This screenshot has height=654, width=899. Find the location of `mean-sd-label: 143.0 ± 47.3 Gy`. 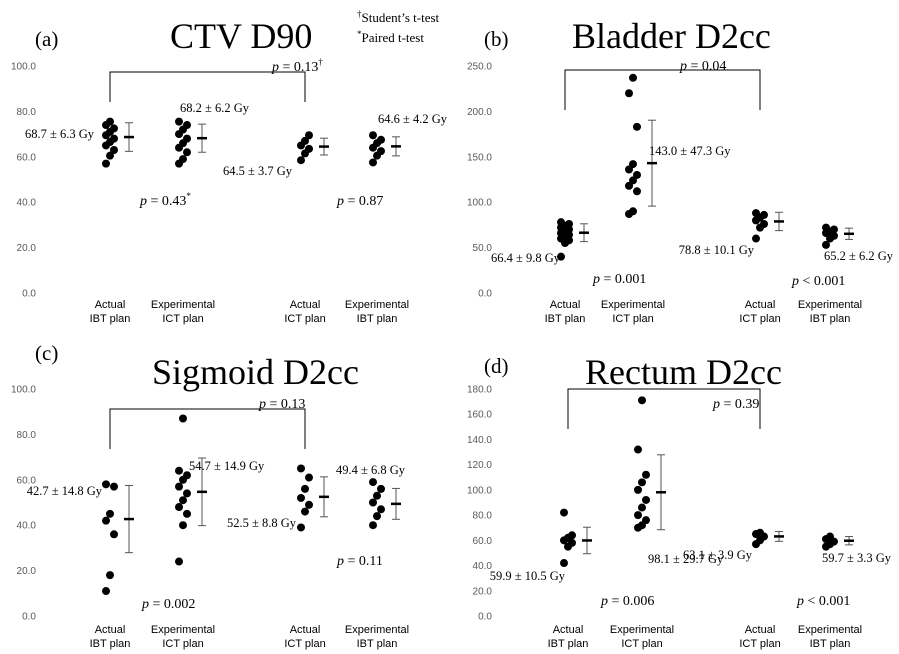

mean-sd-label: 143.0 ± 47.3 Gy is located at coordinates (690, 151).